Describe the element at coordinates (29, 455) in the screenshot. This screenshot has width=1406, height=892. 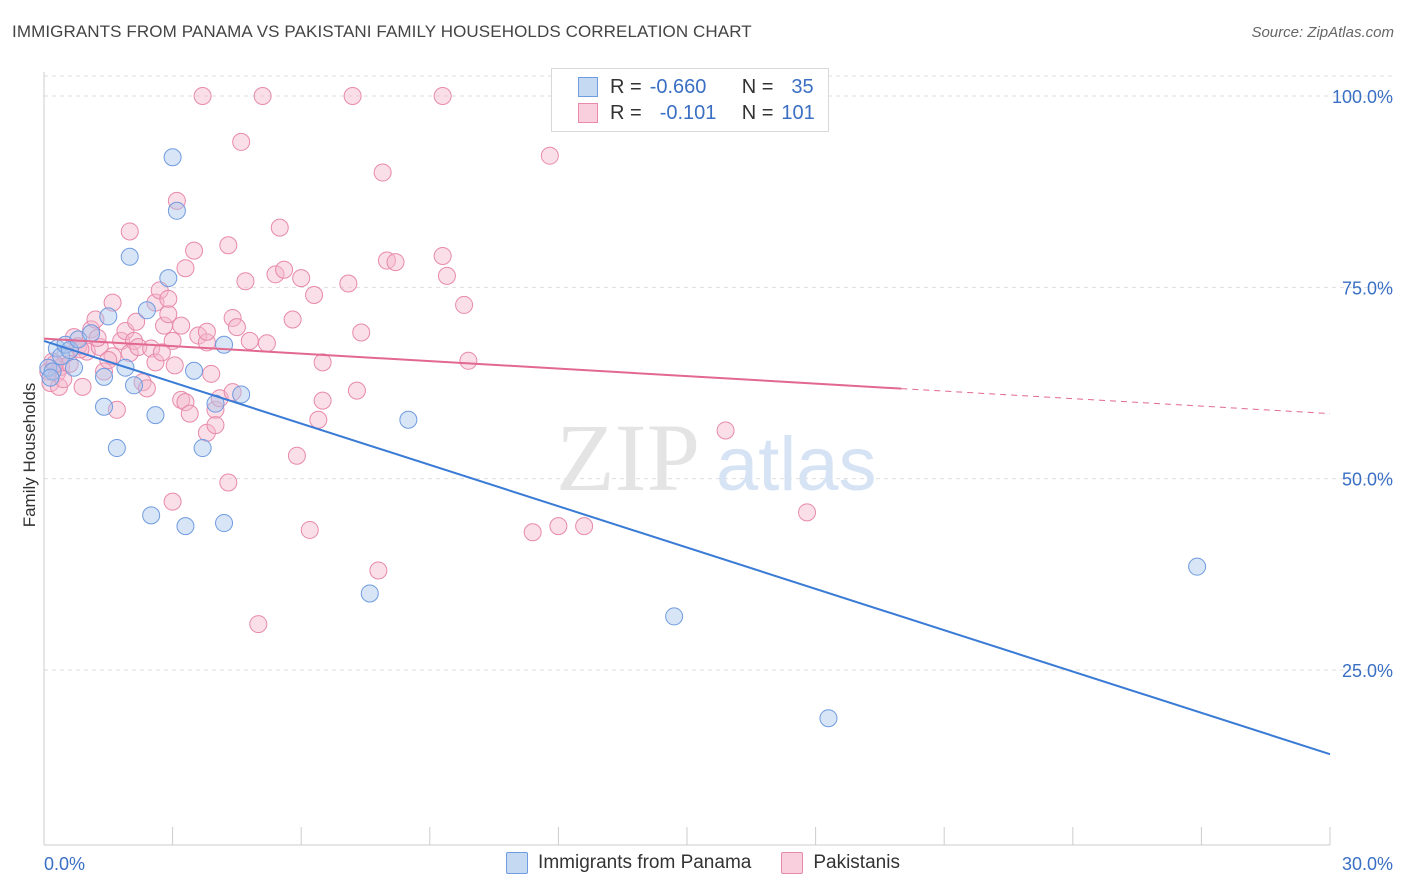
I see `y-axis-label: Family Households` at that location.